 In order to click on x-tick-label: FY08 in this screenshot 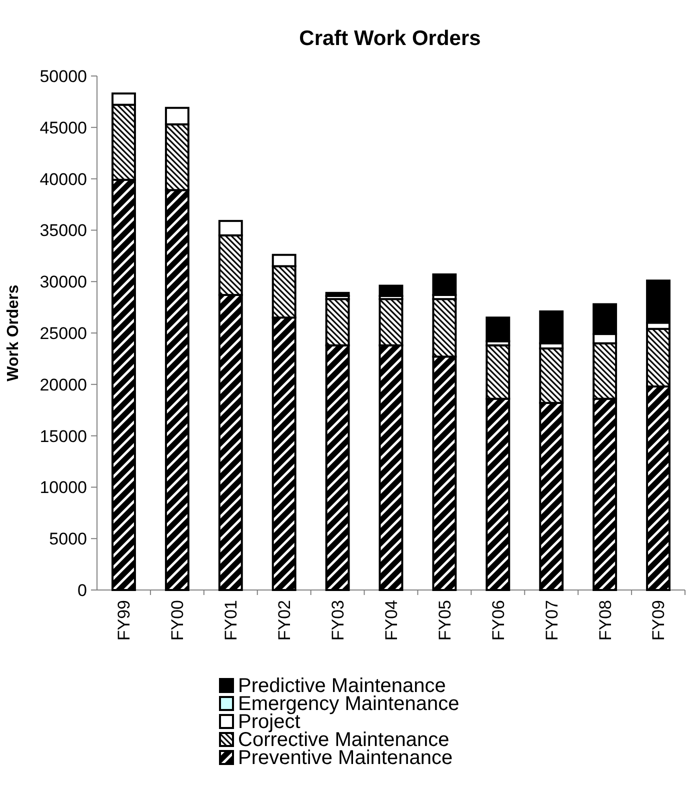, I will do `click(605, 620)`.